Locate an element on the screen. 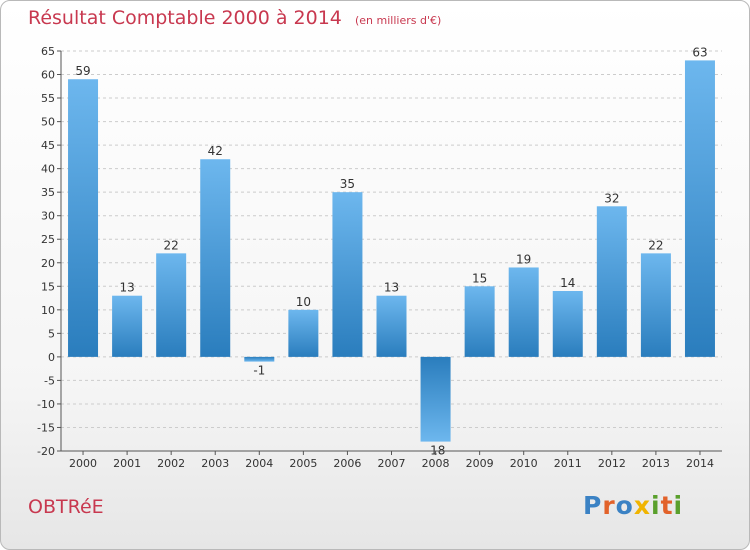  bar-2007 is located at coordinates (391, 326).